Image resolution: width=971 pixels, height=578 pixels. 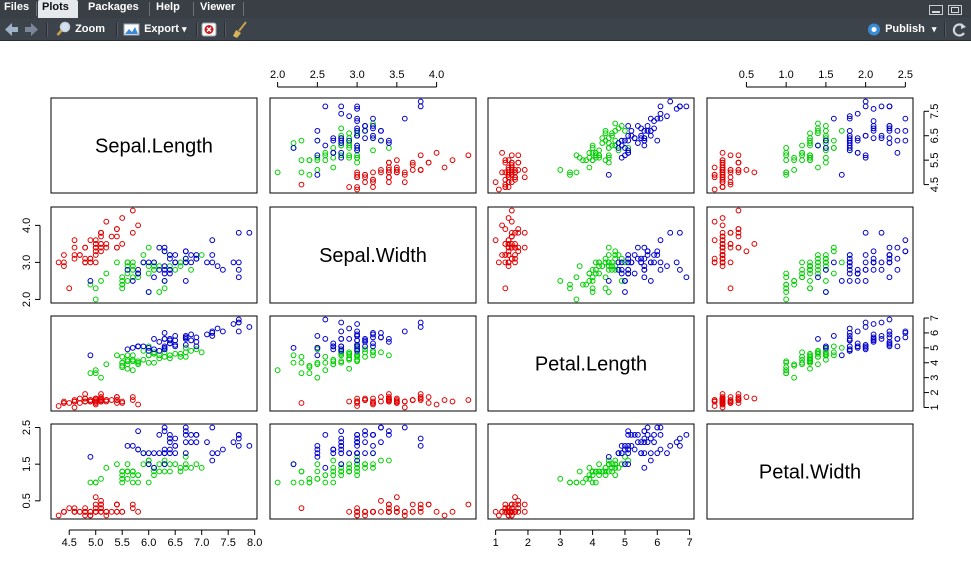 What do you see at coordinates (32, 29) in the screenshot?
I see `forward-button` at bounding box center [32, 29].